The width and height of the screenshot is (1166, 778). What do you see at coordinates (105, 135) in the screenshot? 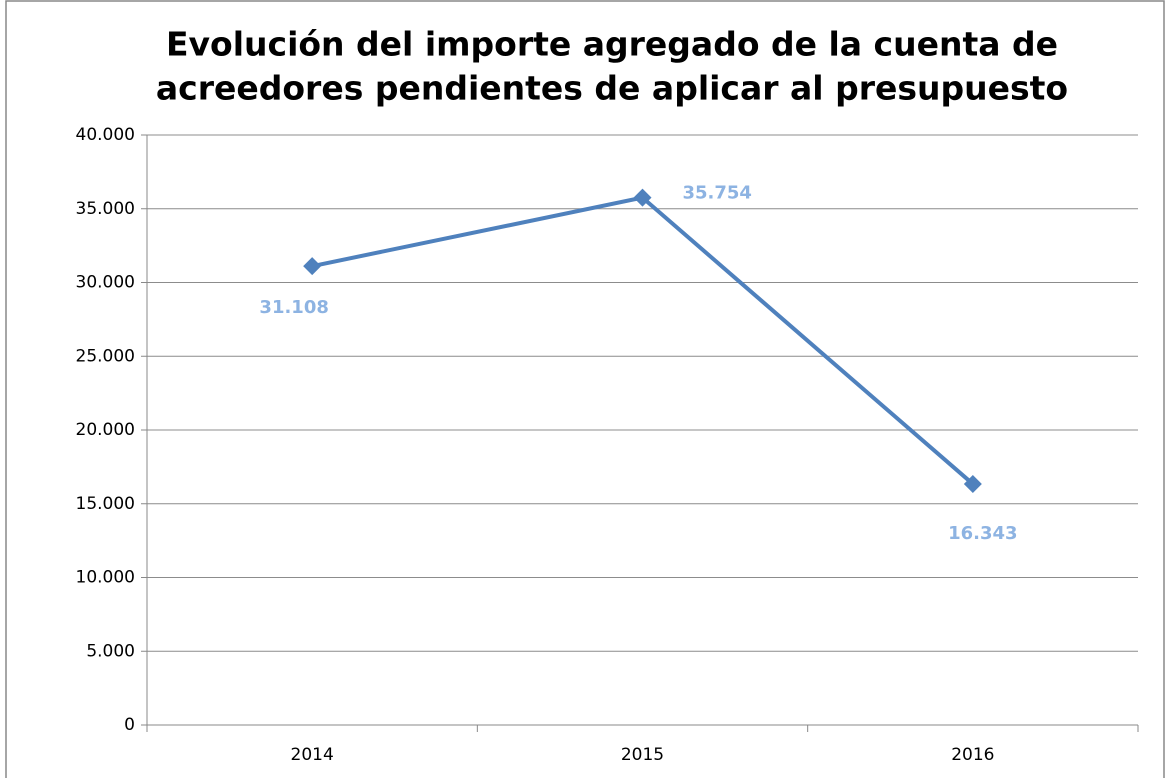
I see `y-tick-label: 40.000` at bounding box center [105, 135].